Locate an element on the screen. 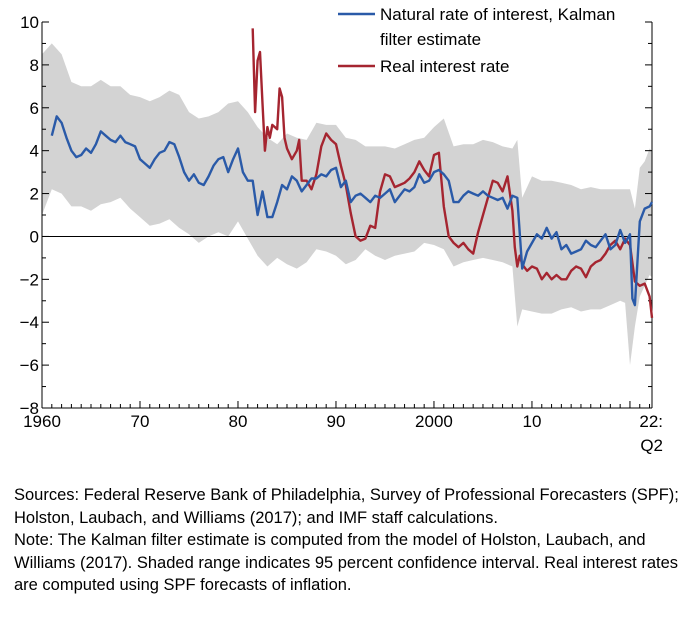 The image size is (688, 636). x-tick-label: 1960 is located at coordinates (42, 421).